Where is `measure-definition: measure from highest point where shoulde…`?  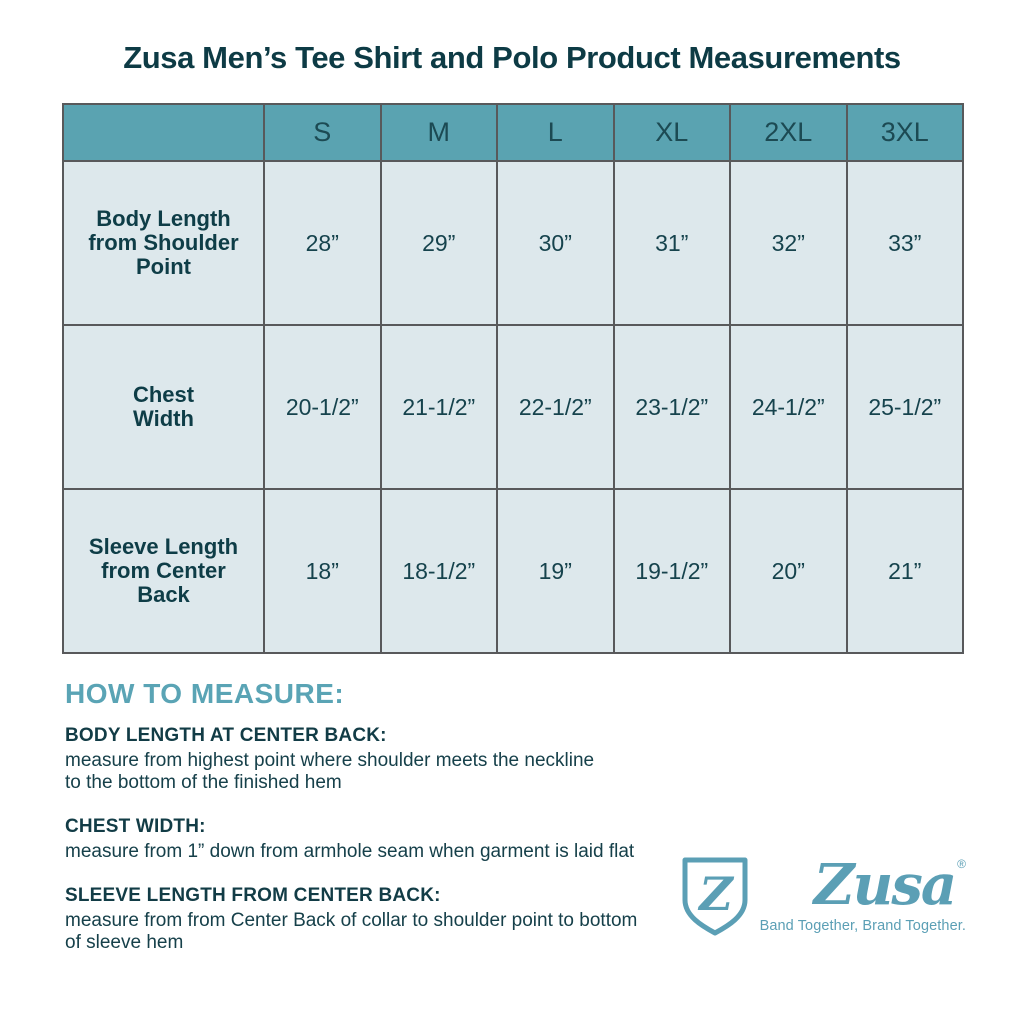 measure-definition: measure from highest point where shoulde… is located at coordinates (330, 771).